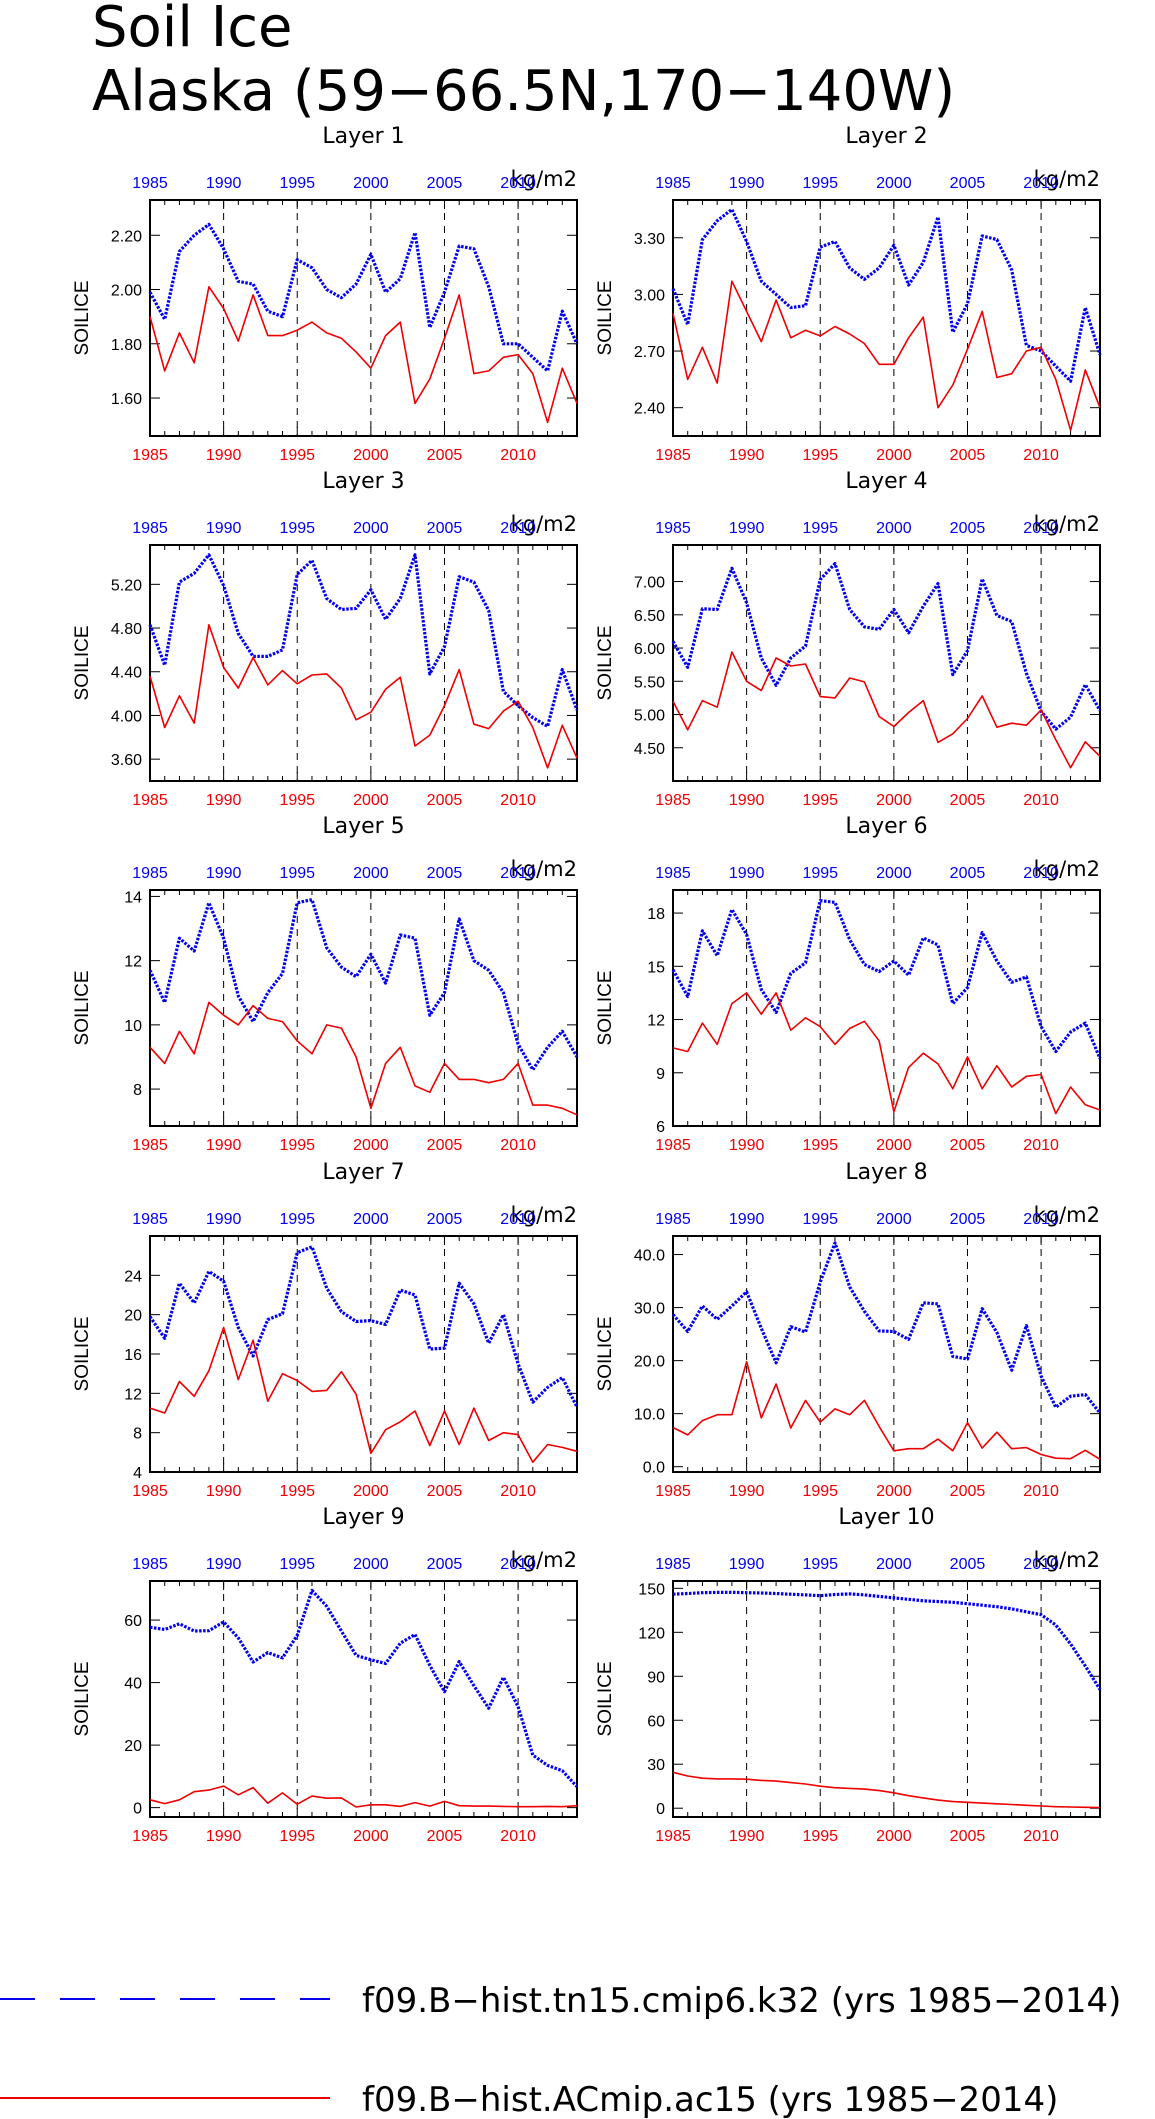 The height and width of the screenshot is (2119, 1155). What do you see at coordinates (137, 1473) in the screenshot?
I see `ytick-label: 4` at bounding box center [137, 1473].